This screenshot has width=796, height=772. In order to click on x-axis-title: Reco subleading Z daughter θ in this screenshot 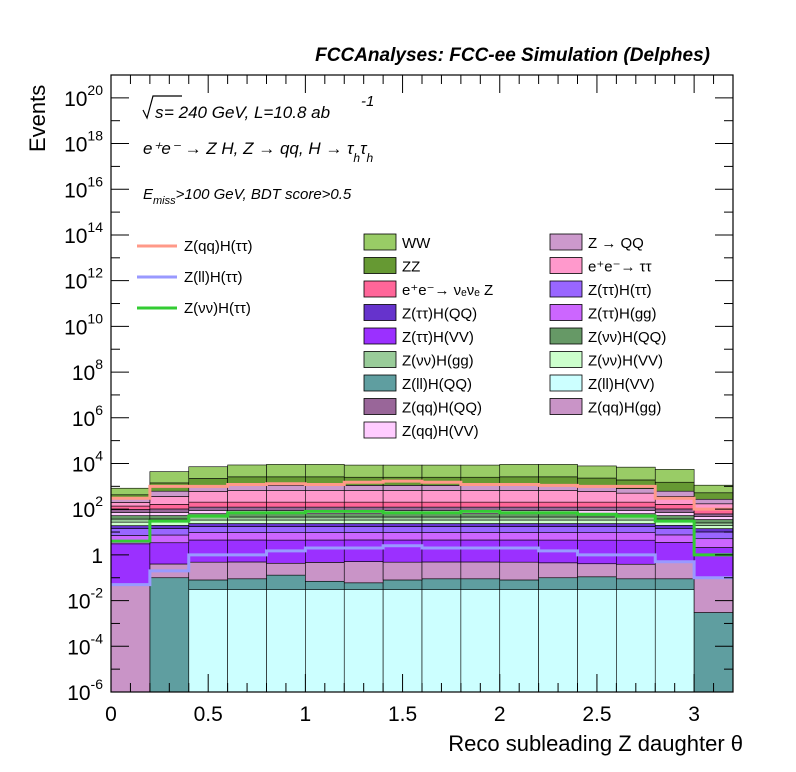, I will do `click(595, 743)`.